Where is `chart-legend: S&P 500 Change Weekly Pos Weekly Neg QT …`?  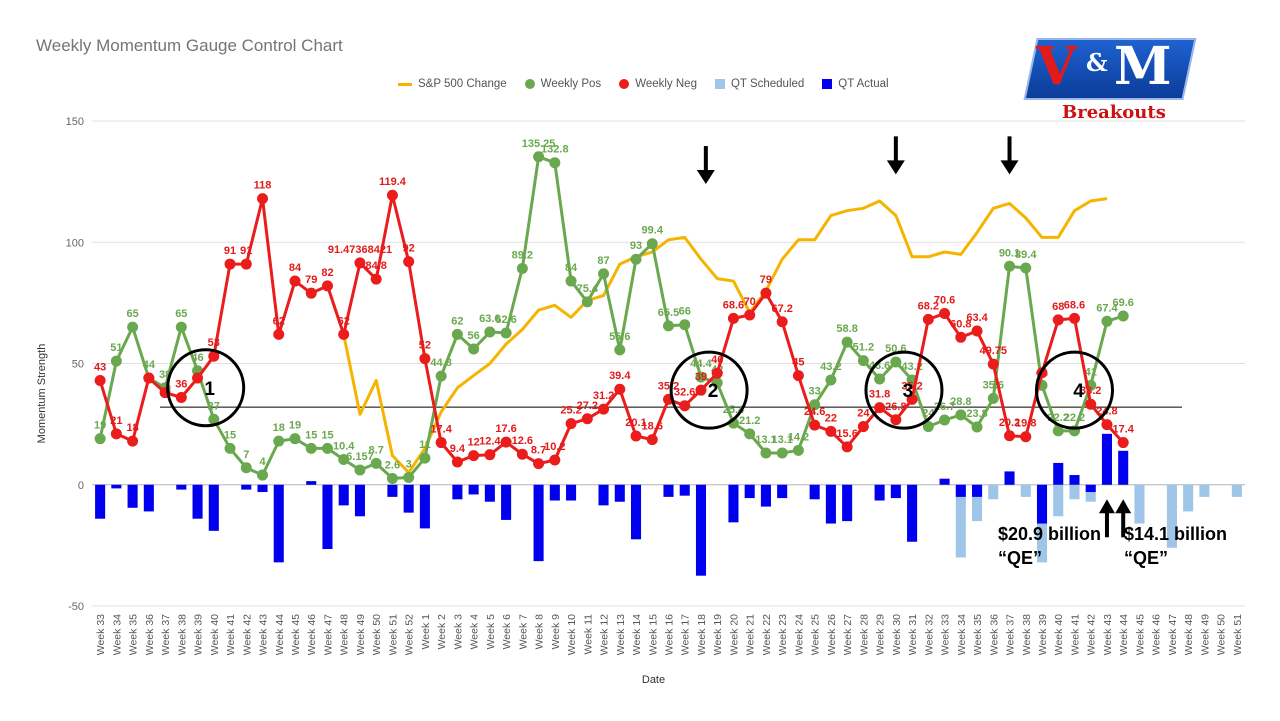 chart-legend: S&P 500 Change Weekly Pos Weekly Neg QT … is located at coordinates (643, 84).